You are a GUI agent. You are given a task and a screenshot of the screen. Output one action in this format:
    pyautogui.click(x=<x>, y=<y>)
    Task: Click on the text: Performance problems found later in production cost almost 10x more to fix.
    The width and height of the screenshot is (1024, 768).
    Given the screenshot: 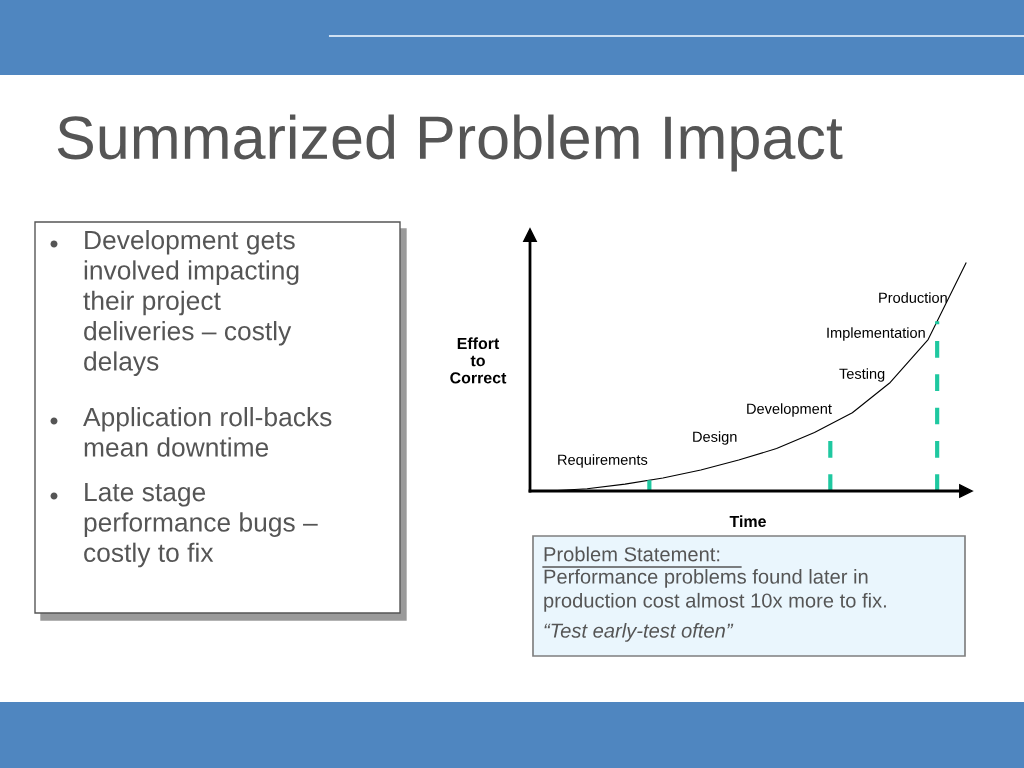 What is the action you would take?
    pyautogui.click(x=715, y=590)
    